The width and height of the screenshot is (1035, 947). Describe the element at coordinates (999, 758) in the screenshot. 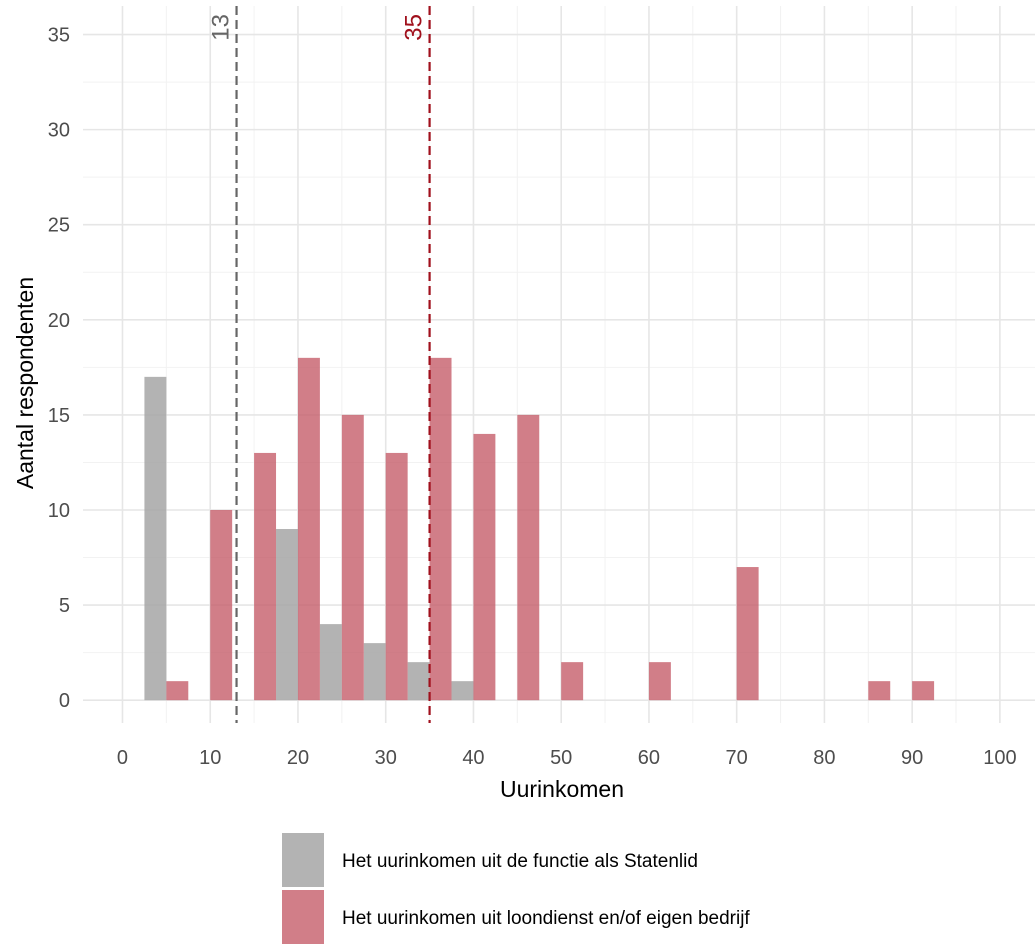

I see `x-tick-label: 100` at that location.